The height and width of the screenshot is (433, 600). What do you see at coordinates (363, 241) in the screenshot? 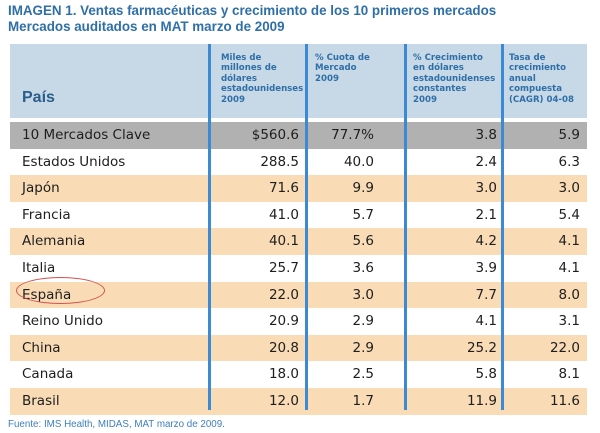
I see `cell-cuota: 5.6` at bounding box center [363, 241].